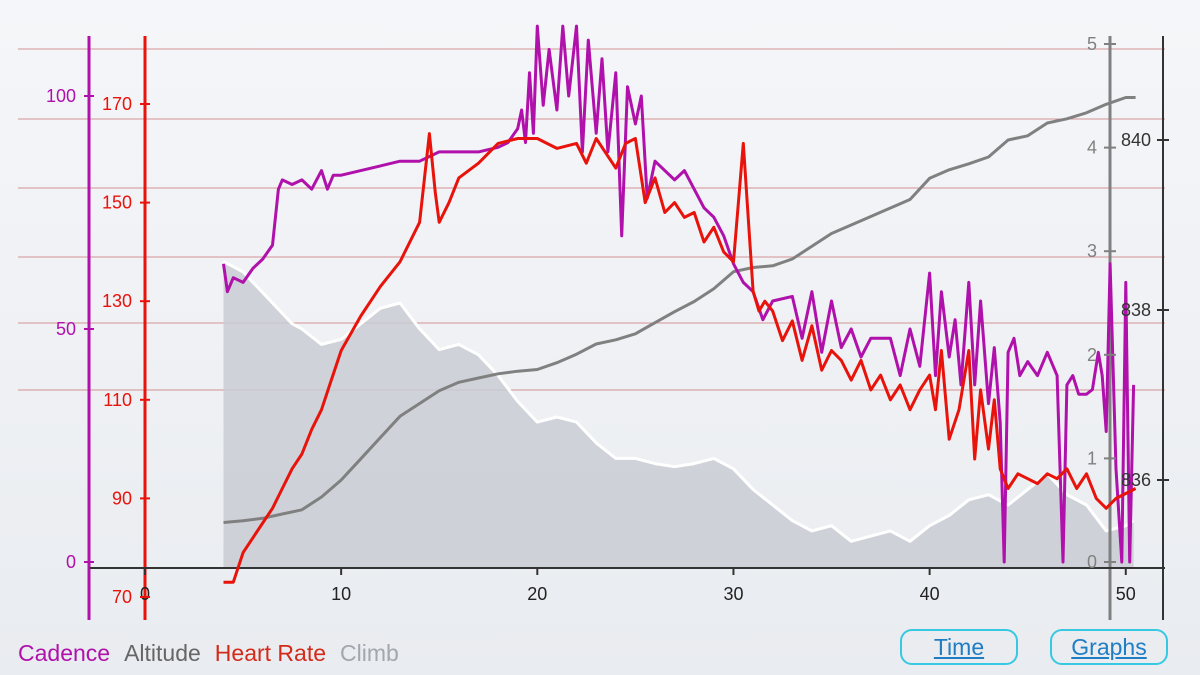 Image resolution: width=1200 pixels, height=675 pixels. I want to click on x-tick-label: 10, so click(341, 594).